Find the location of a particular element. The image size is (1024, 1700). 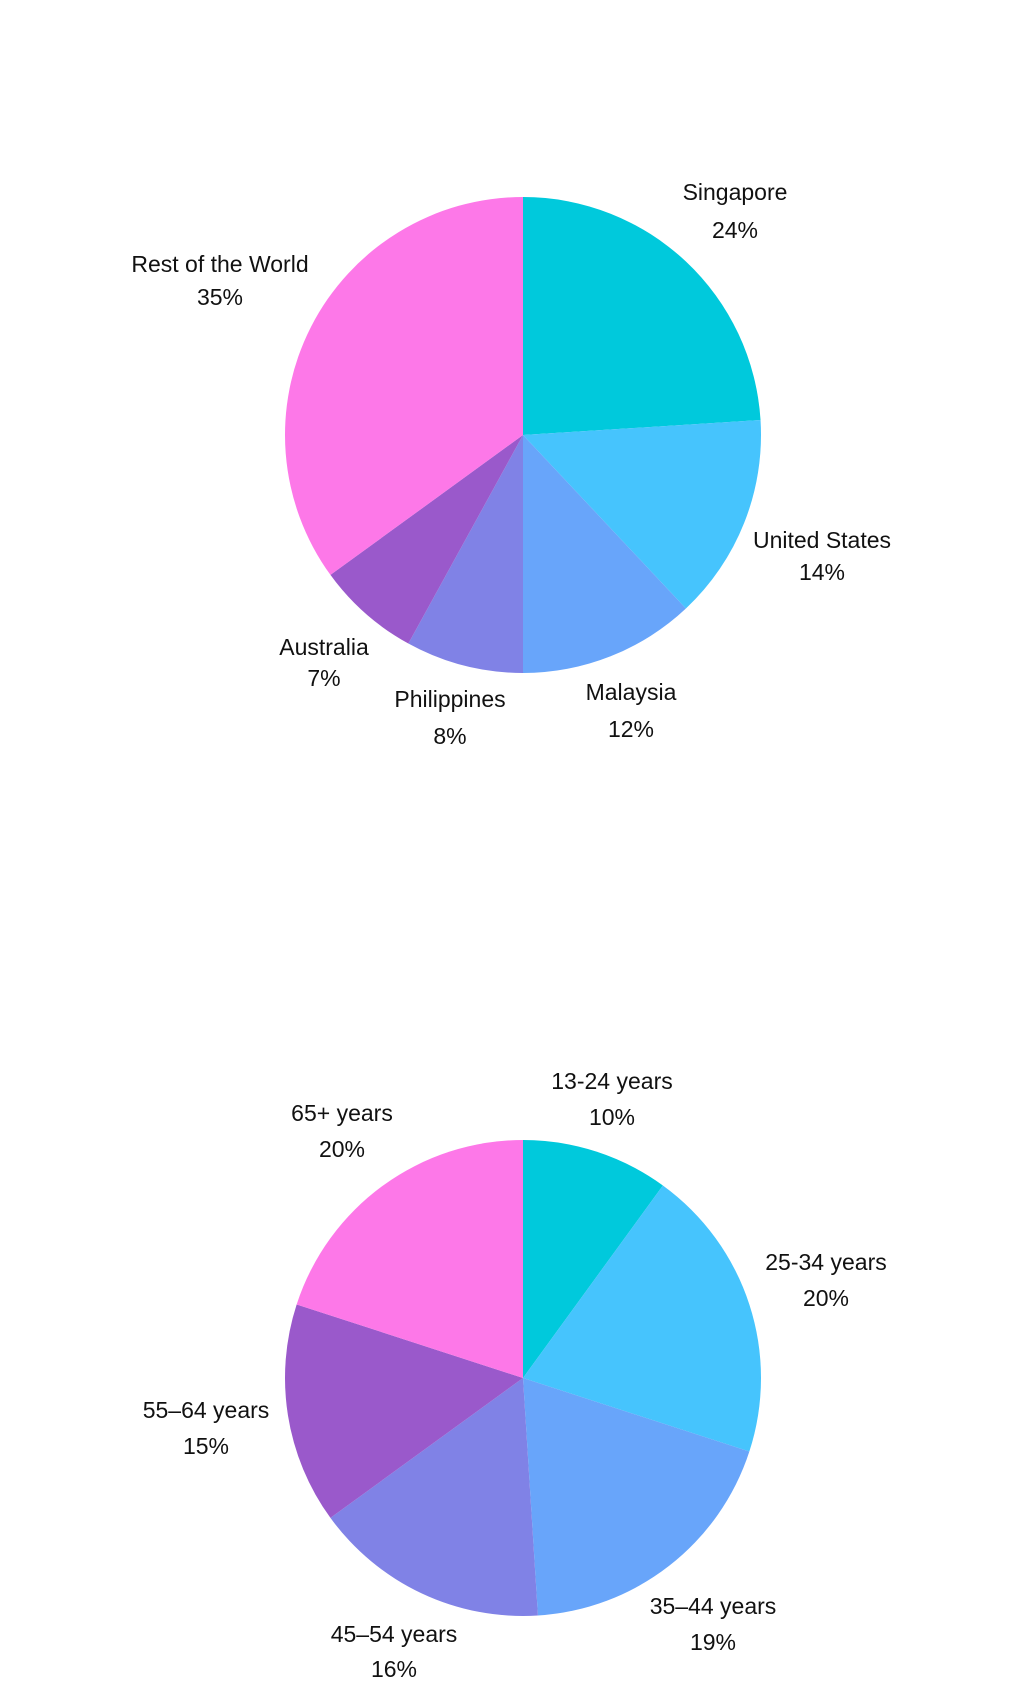

age-slice-13-24-years is located at coordinates (593, 1259).